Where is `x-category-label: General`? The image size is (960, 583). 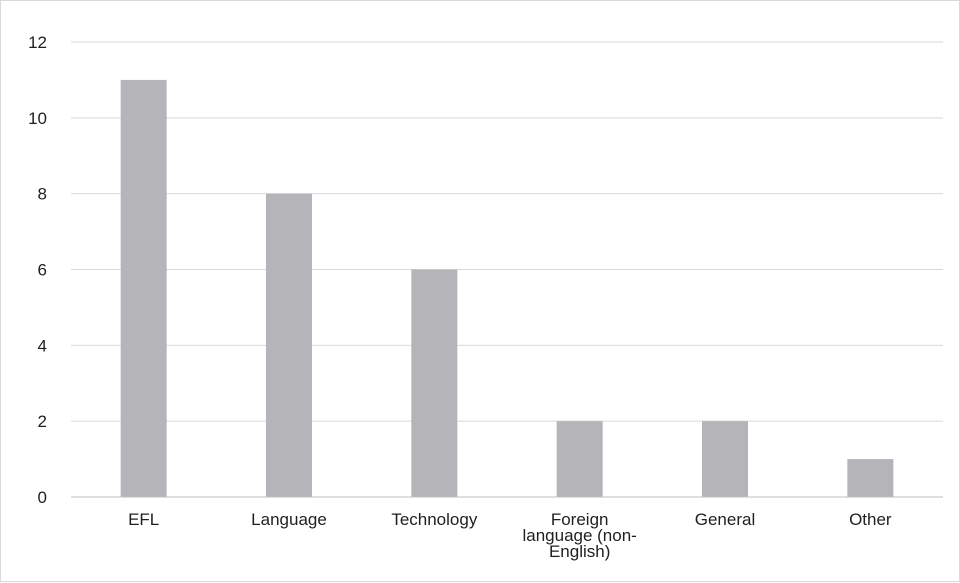 x-category-label: General is located at coordinates (725, 519).